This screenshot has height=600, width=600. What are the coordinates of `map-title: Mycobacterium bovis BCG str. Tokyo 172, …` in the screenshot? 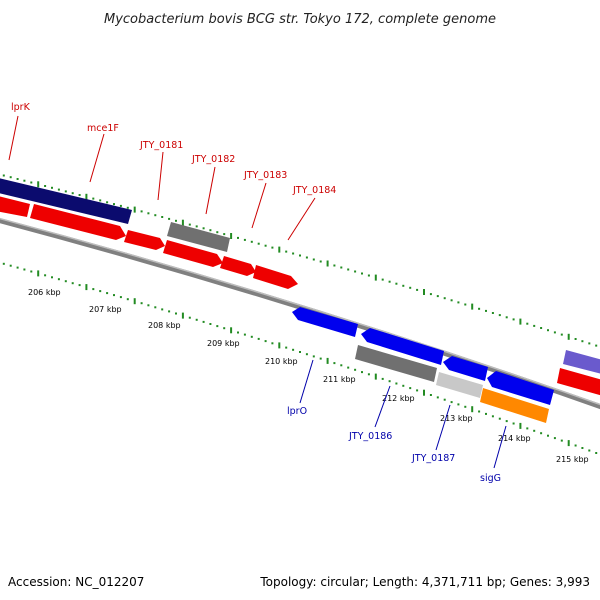 It's located at (300, 19).